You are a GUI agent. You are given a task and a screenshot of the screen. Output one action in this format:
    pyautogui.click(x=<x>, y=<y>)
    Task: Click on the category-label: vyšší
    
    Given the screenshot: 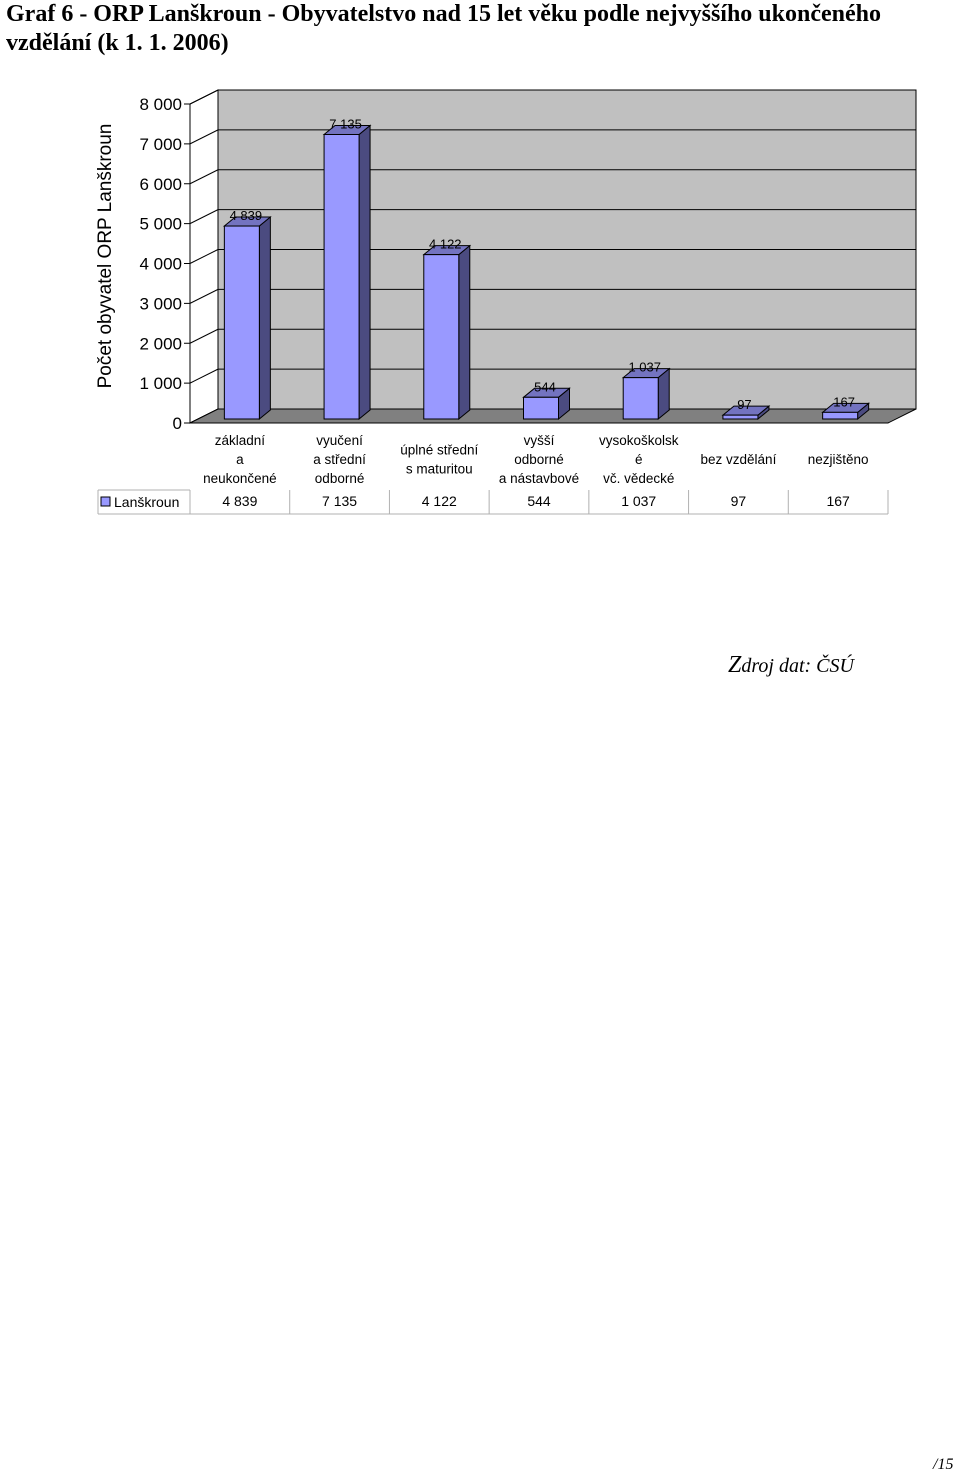 What is the action you would take?
    pyautogui.click(x=539, y=440)
    